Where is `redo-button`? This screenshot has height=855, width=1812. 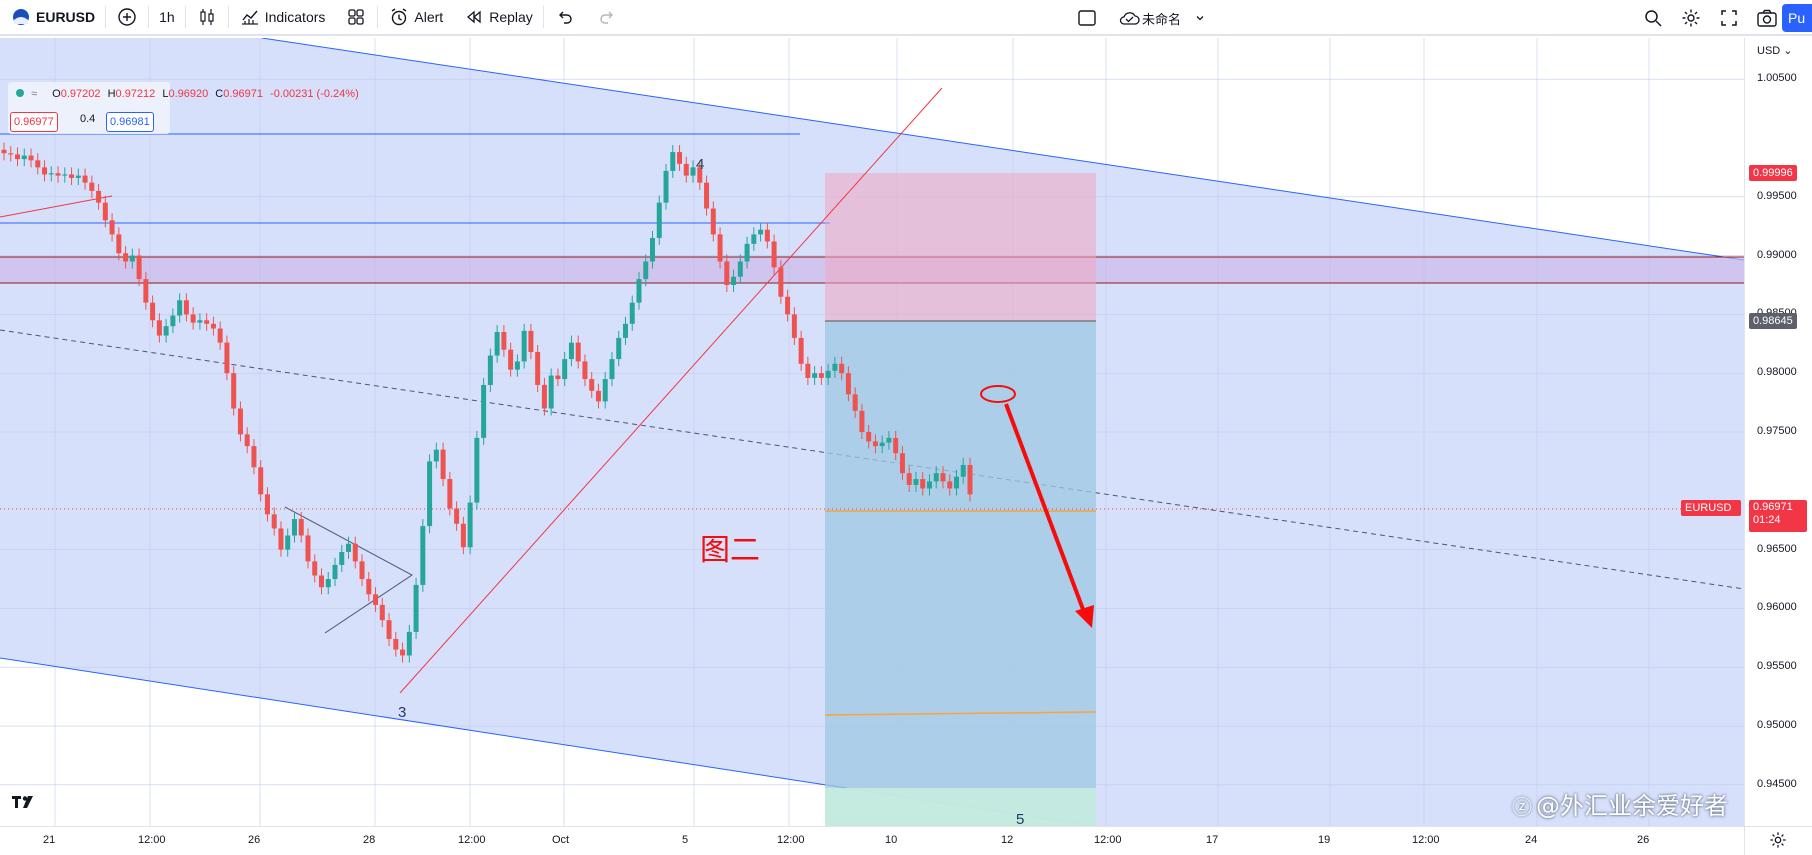 redo-button is located at coordinates (607, 17).